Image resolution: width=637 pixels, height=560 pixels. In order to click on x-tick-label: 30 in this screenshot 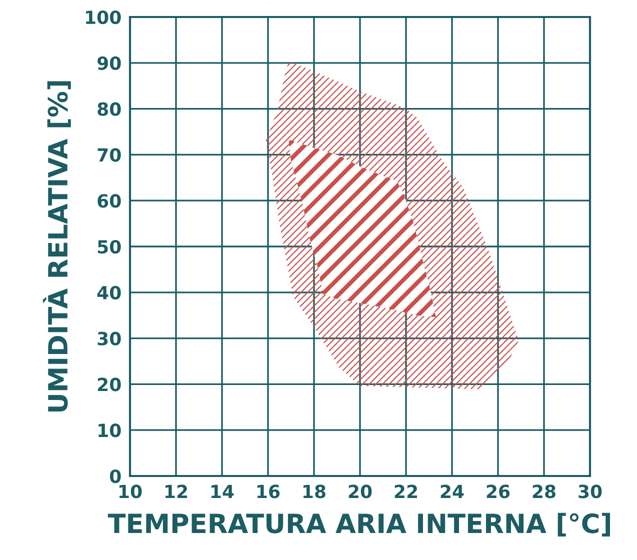, I will do `click(590, 491)`.